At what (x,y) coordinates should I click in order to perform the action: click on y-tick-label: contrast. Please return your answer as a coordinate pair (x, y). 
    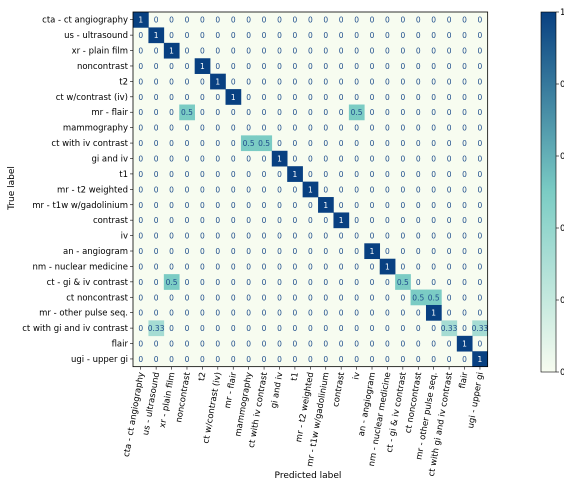
    Looking at the image, I should click on (111, 221).